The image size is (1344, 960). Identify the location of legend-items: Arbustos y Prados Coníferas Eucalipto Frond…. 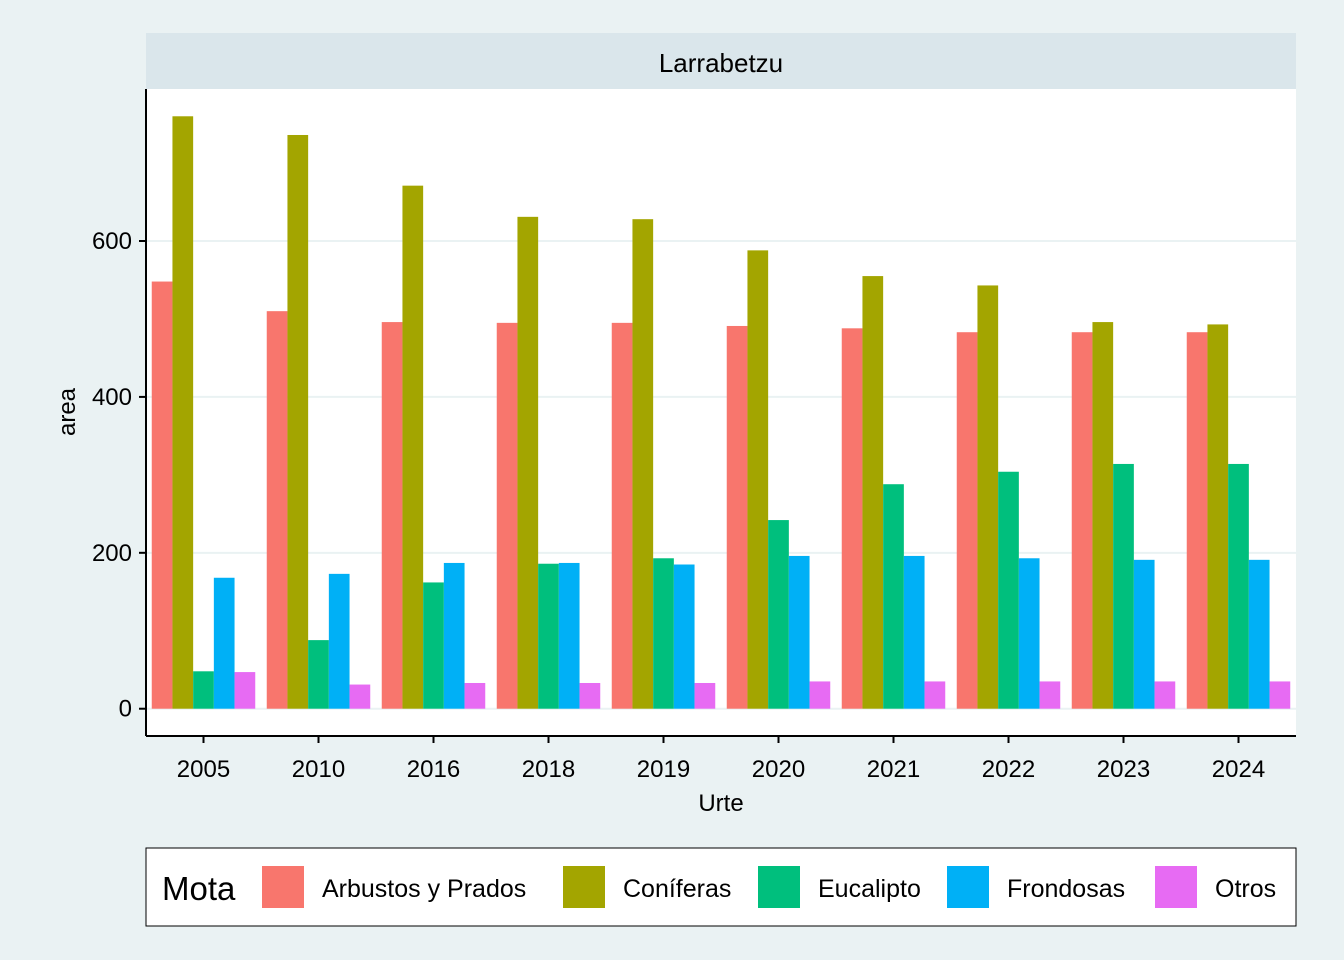
(769, 887).